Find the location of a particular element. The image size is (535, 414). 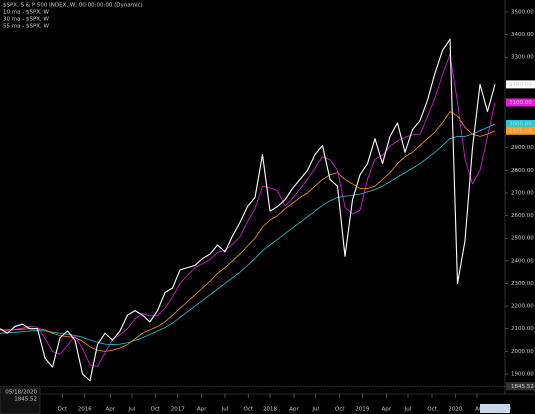

x-tick-label: 2017 is located at coordinates (178, 410).